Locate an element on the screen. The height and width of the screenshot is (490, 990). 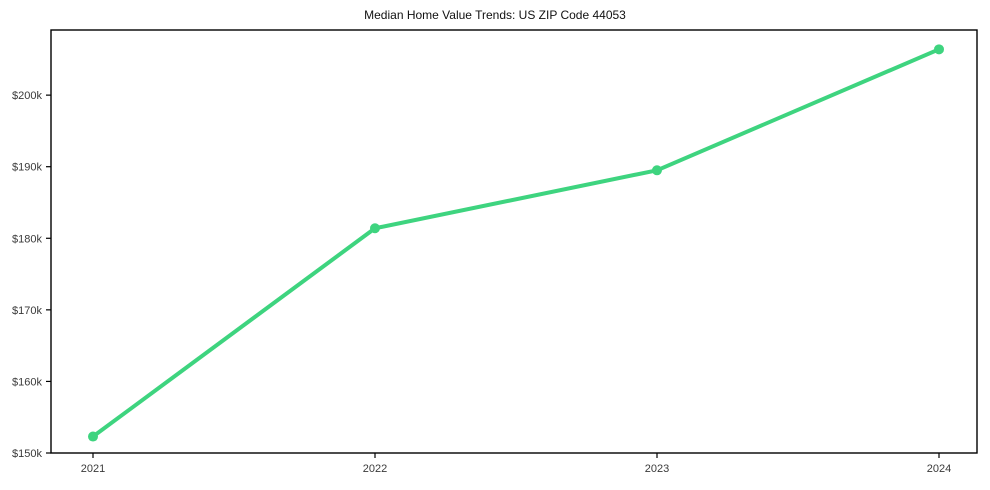
x-tick-label: 2021 is located at coordinates (93, 469).